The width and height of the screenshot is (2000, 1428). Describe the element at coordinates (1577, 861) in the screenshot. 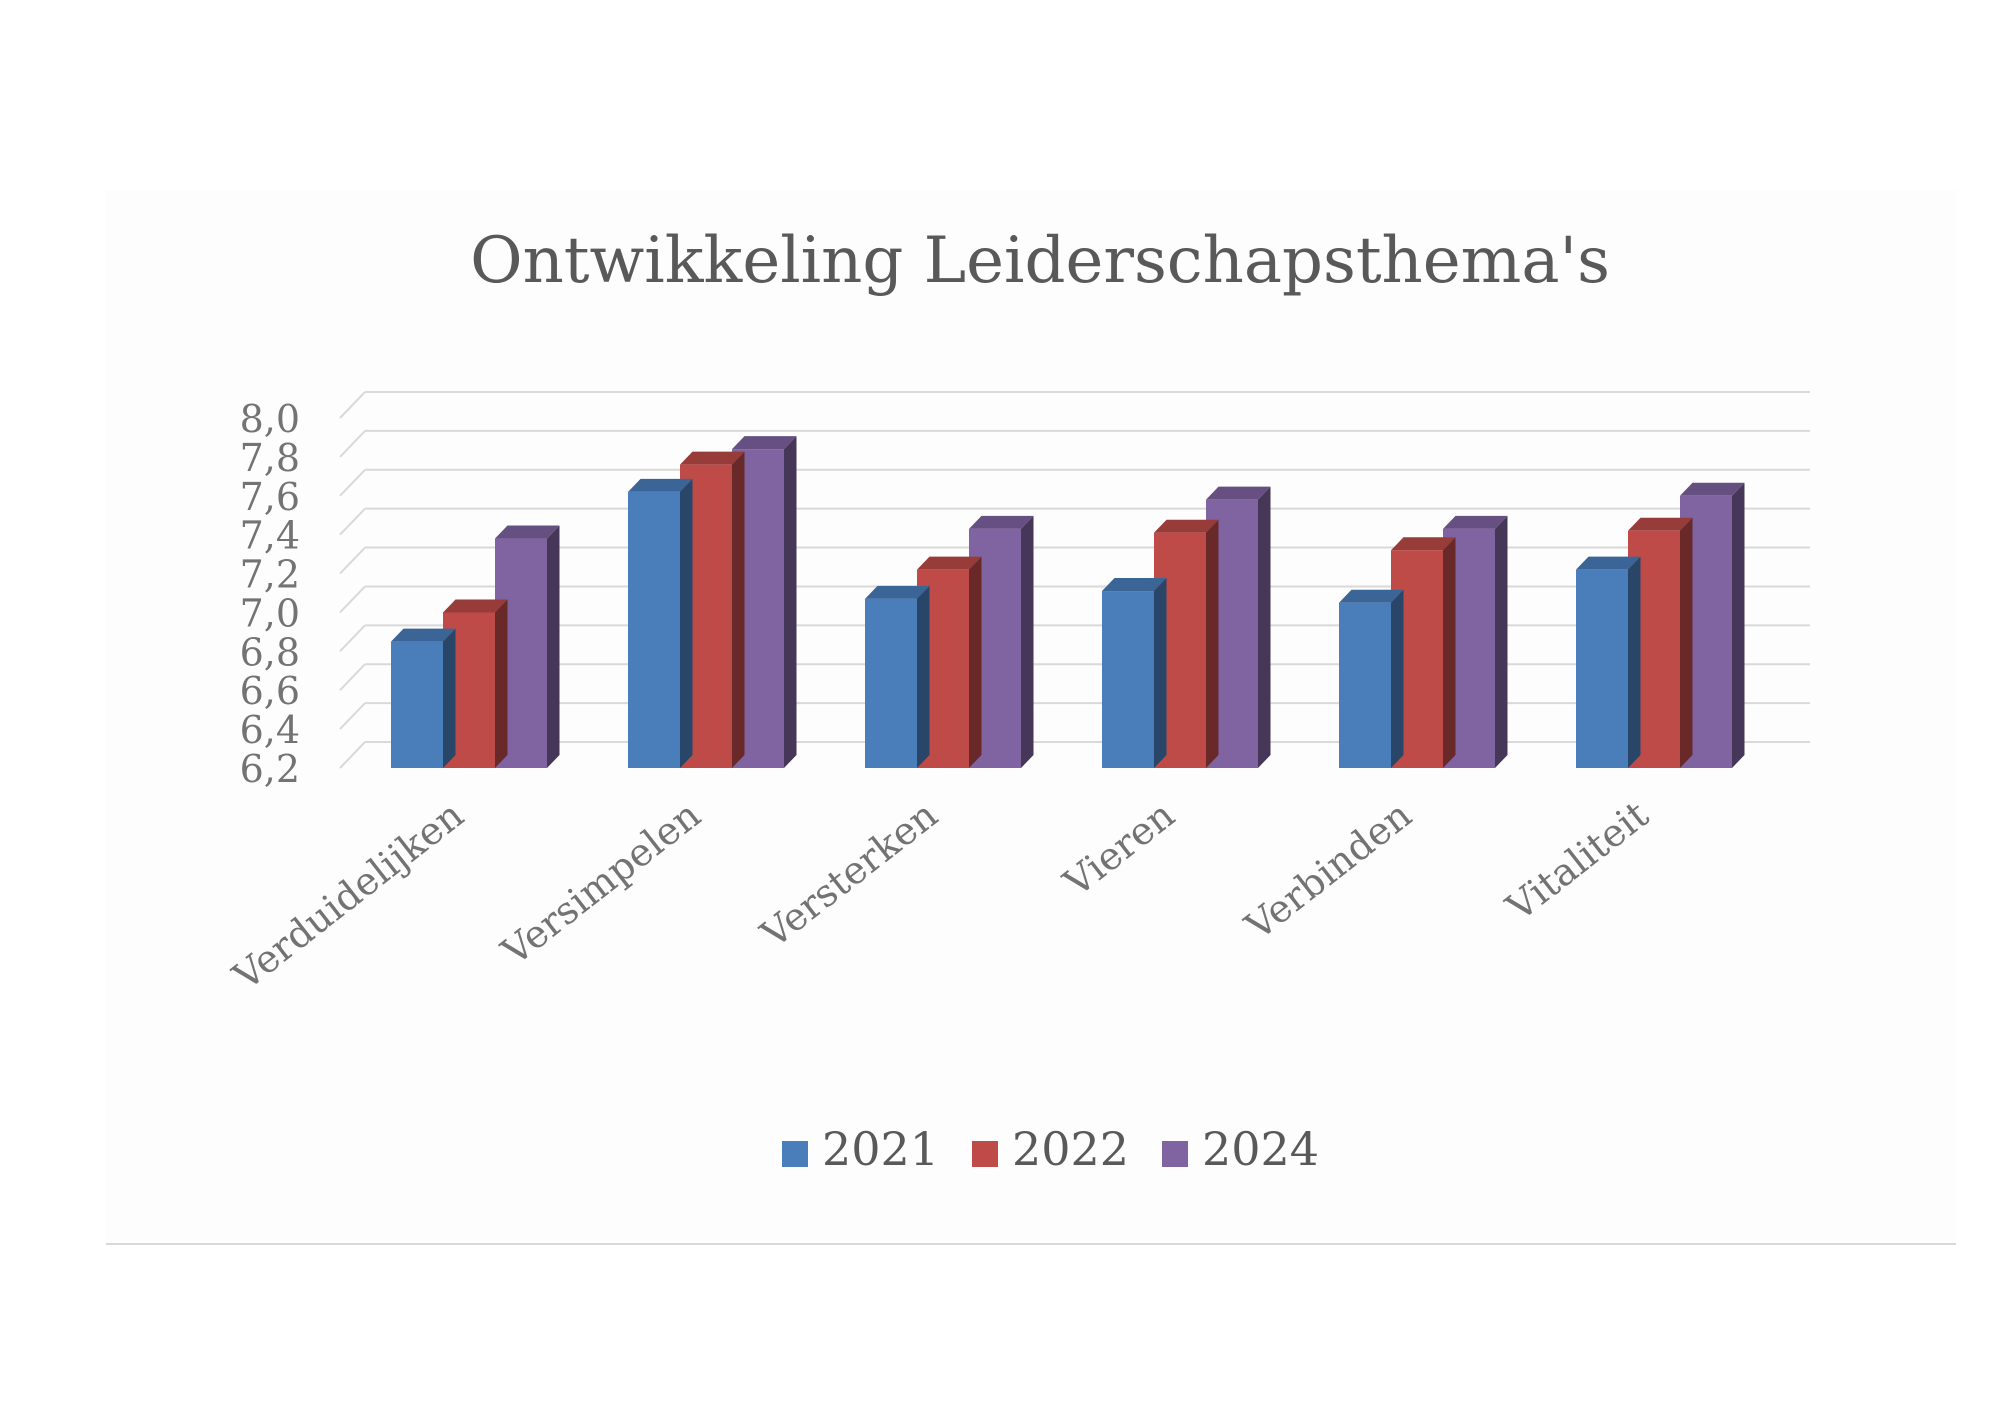

I see `x-tick-label: Vitaliteit` at that location.